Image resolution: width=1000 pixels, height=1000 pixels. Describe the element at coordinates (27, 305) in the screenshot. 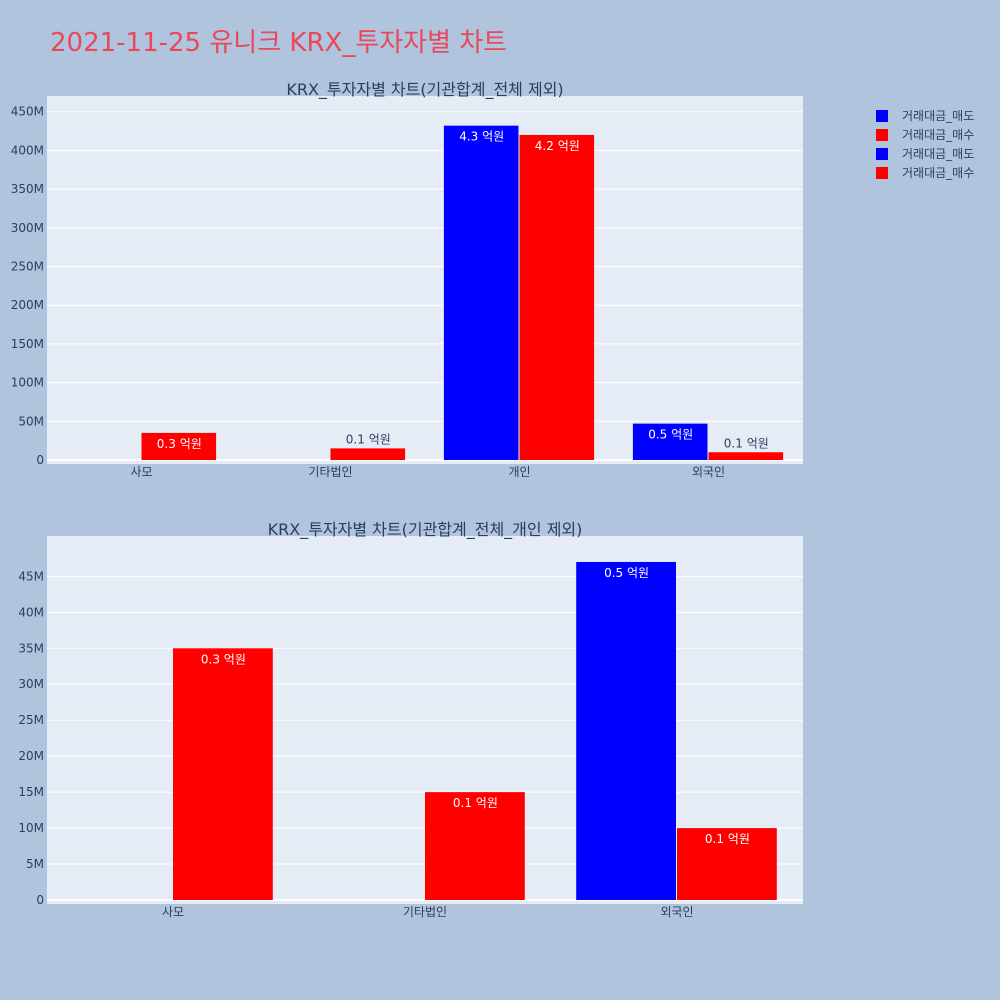

I see `y-tick-label: 200M` at that location.